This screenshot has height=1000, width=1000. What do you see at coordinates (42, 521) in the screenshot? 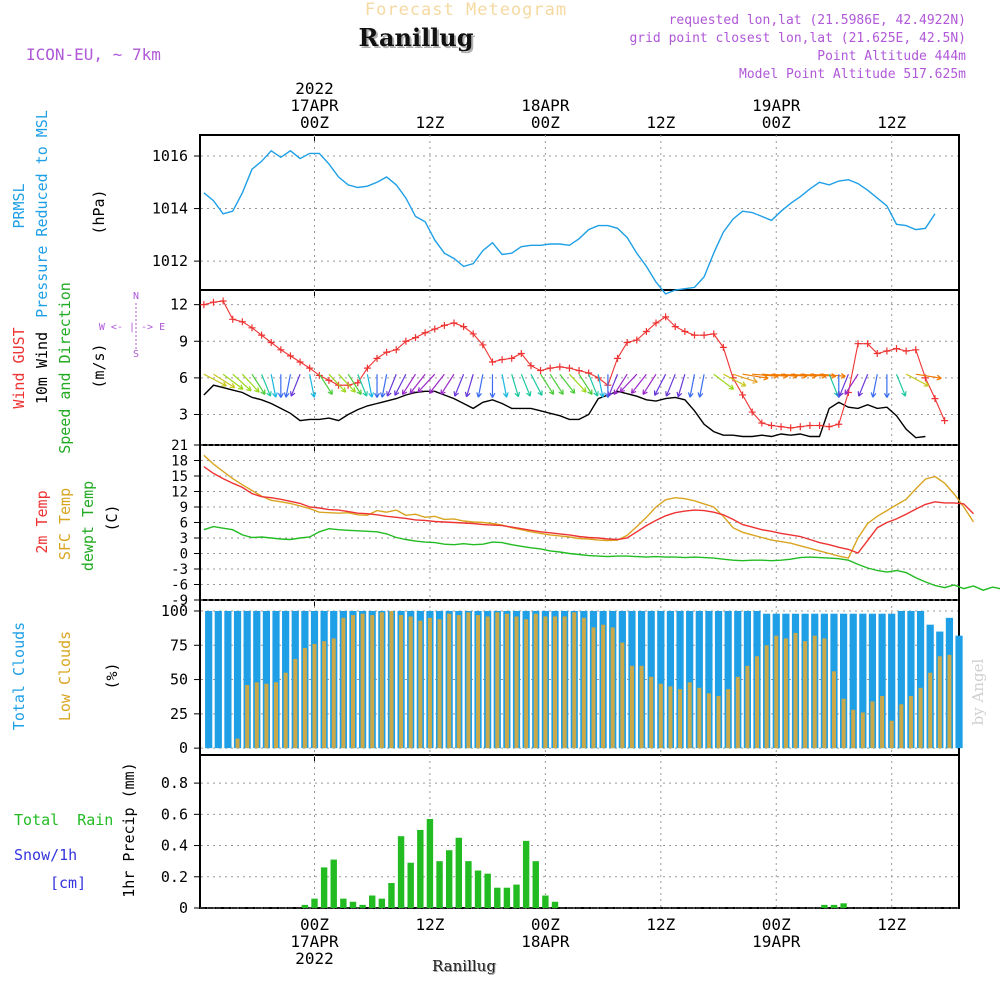
I see `t2m-label: 2m Temp` at bounding box center [42, 521].